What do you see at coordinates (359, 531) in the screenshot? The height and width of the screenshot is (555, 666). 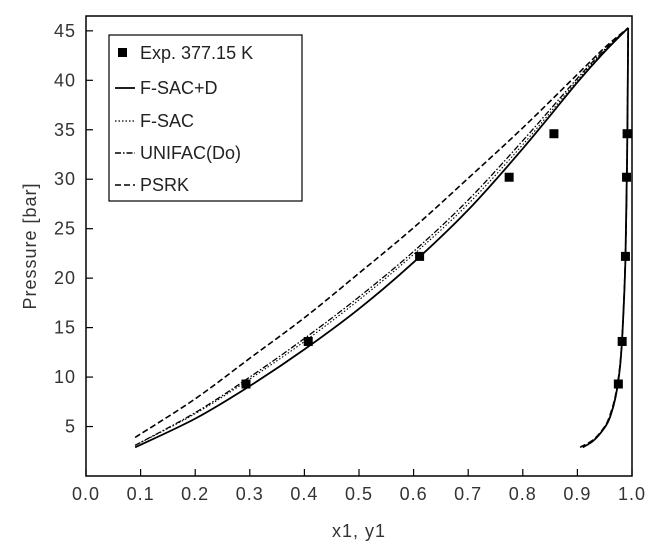 I see `x-axis-label: x1, y1` at bounding box center [359, 531].